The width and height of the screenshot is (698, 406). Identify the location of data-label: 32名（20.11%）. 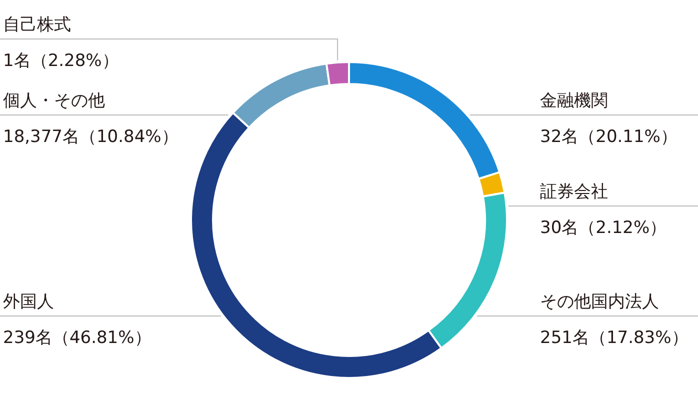
(609, 137).